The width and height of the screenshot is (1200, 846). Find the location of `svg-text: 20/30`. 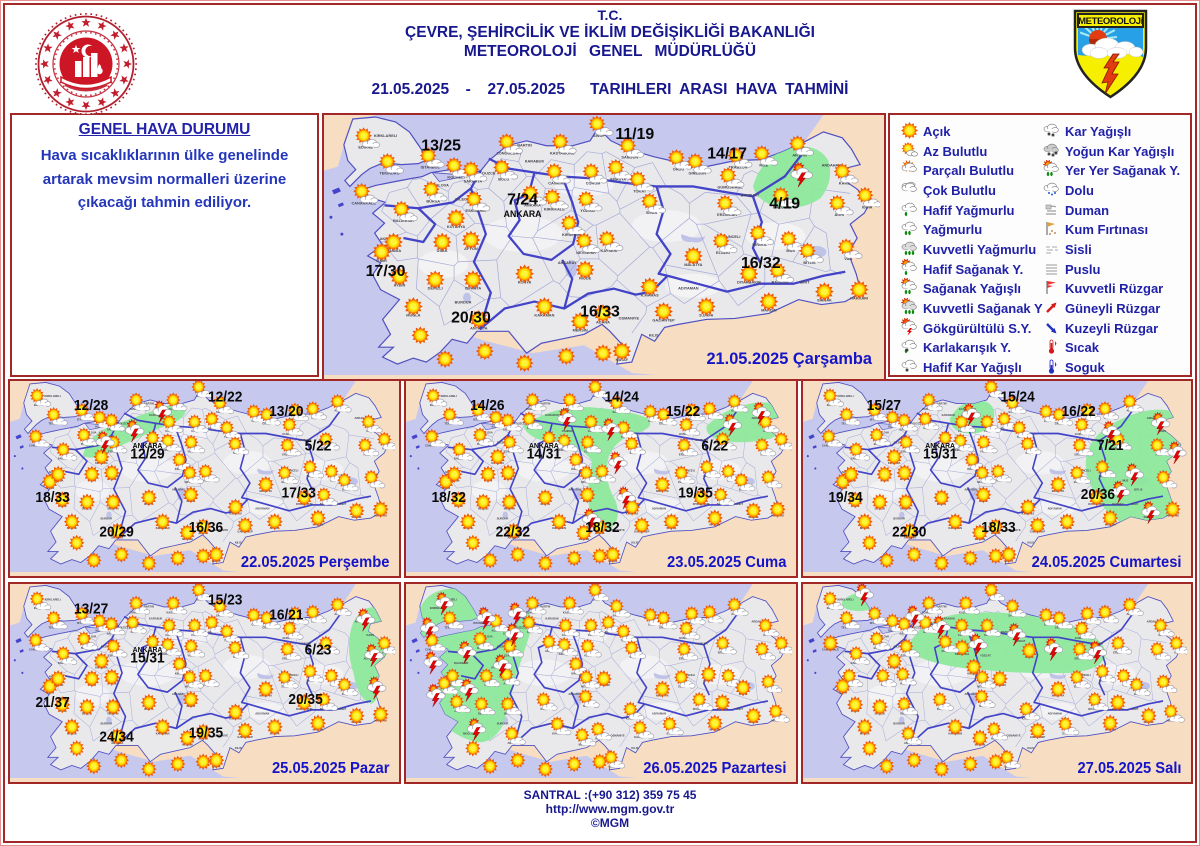

svg-text: 20/30 is located at coordinates (471, 317).